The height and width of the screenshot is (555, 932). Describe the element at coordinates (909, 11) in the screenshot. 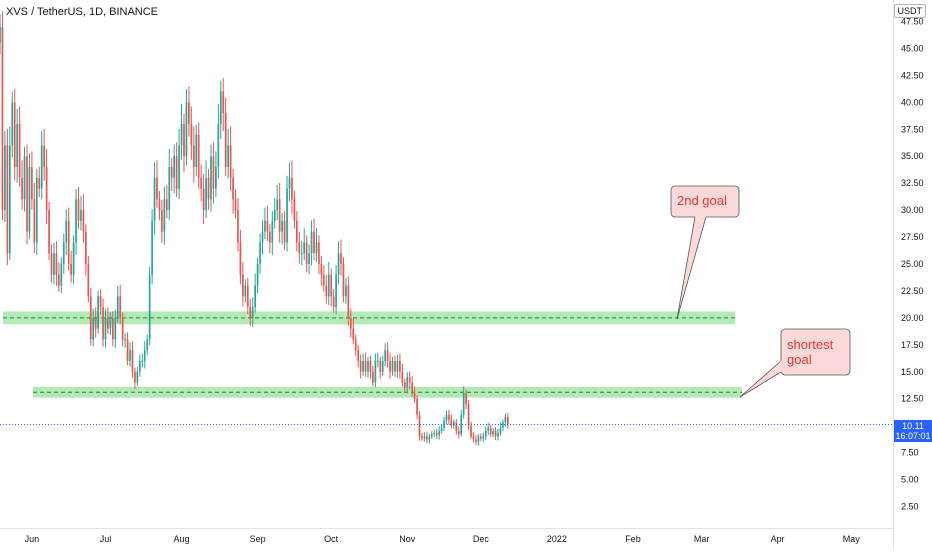

I see `currency-label: USDT` at that location.